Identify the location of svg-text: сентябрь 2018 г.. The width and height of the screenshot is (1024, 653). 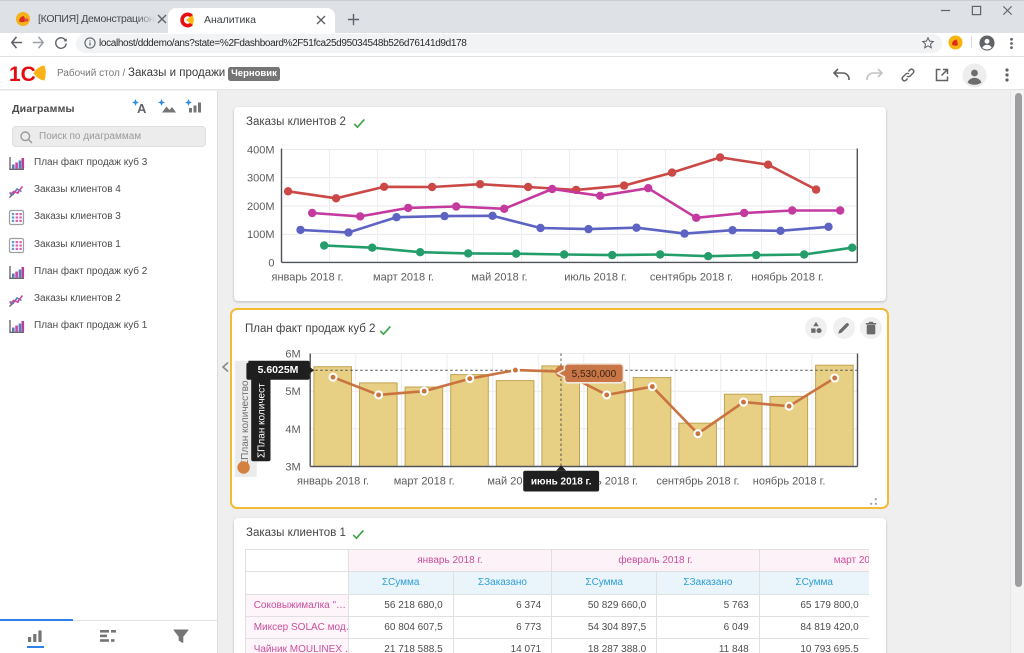
(691, 277).